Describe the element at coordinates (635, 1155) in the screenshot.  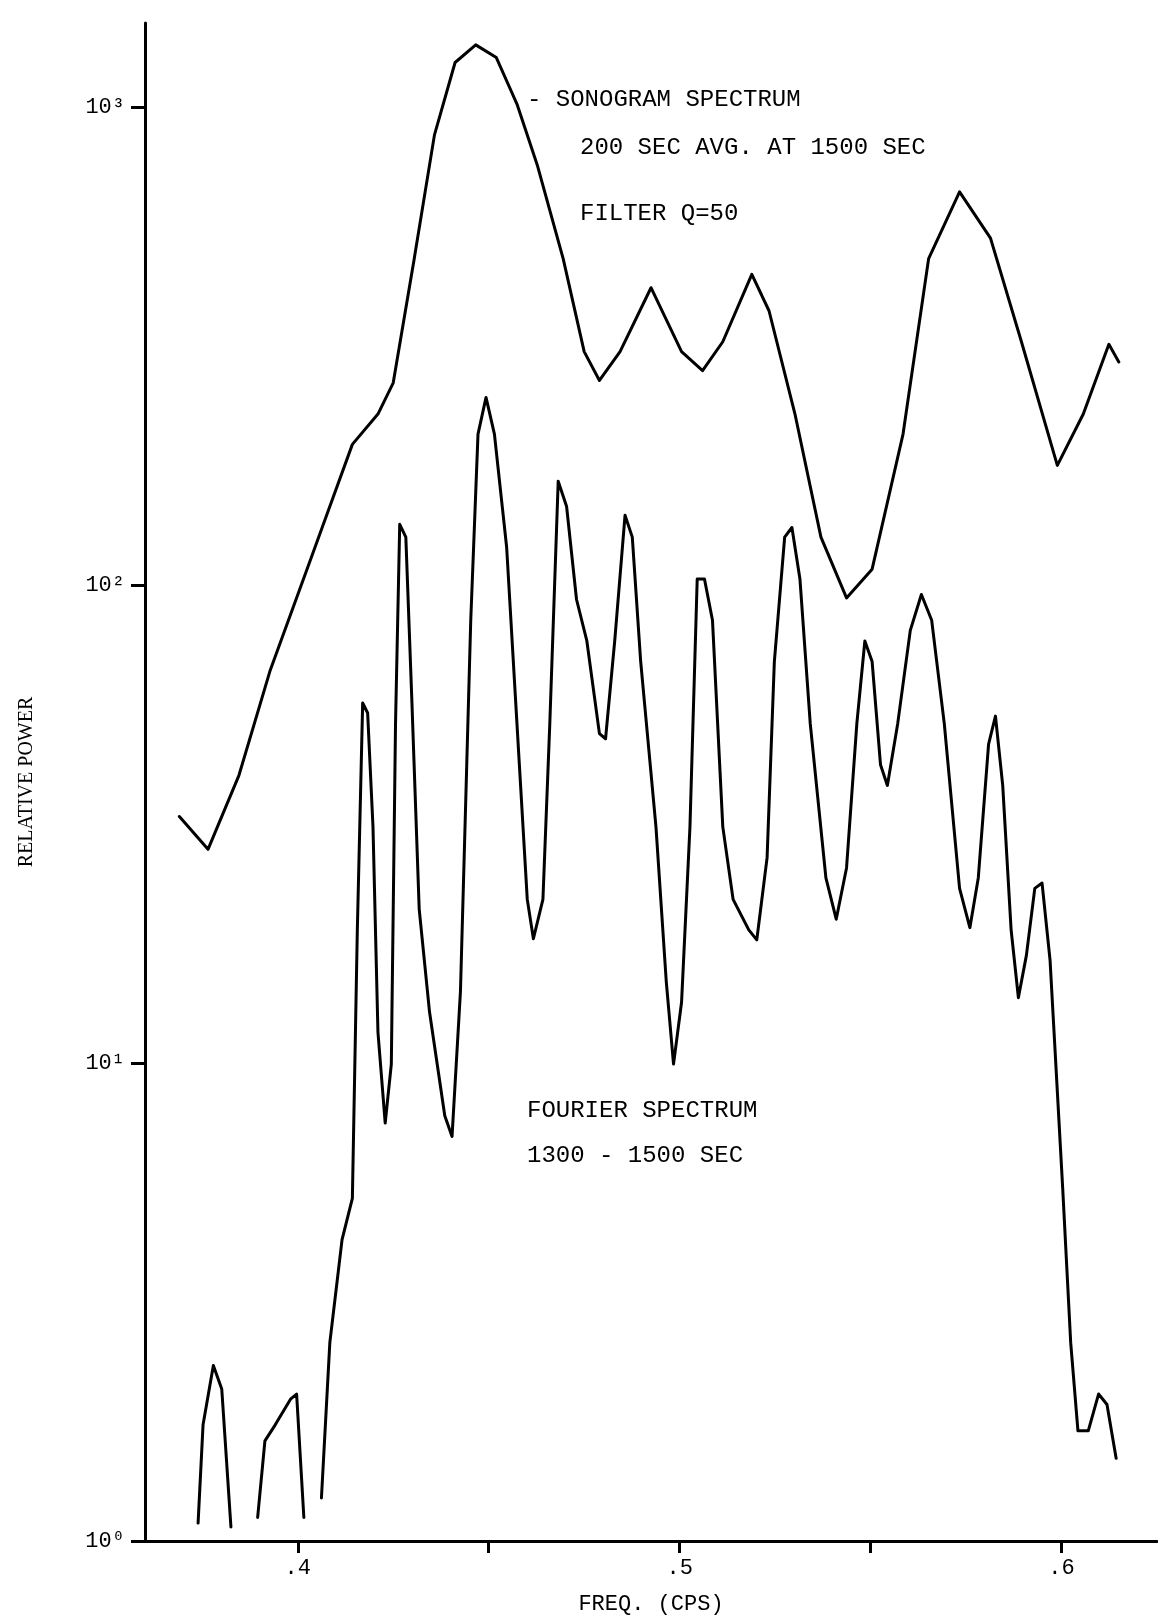
I see `annotation: 1300 - 1500 SEC` at that location.